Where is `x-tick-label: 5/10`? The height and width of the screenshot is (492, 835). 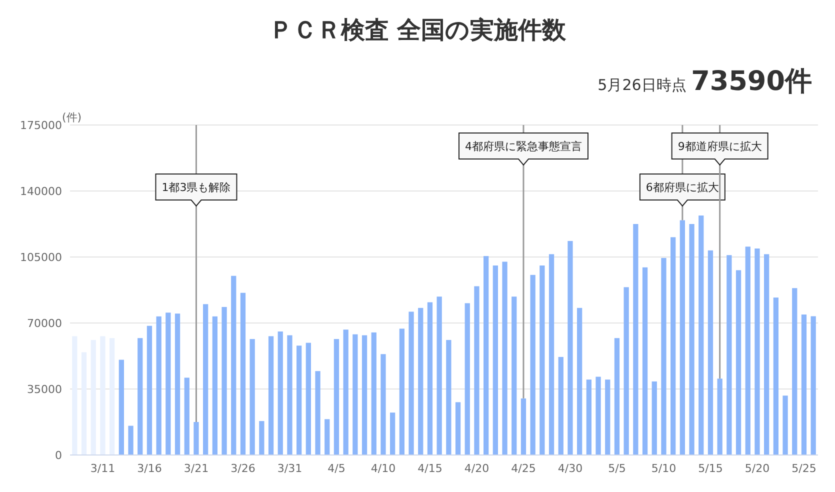 x-tick-label: 5/10 is located at coordinates (663, 468).